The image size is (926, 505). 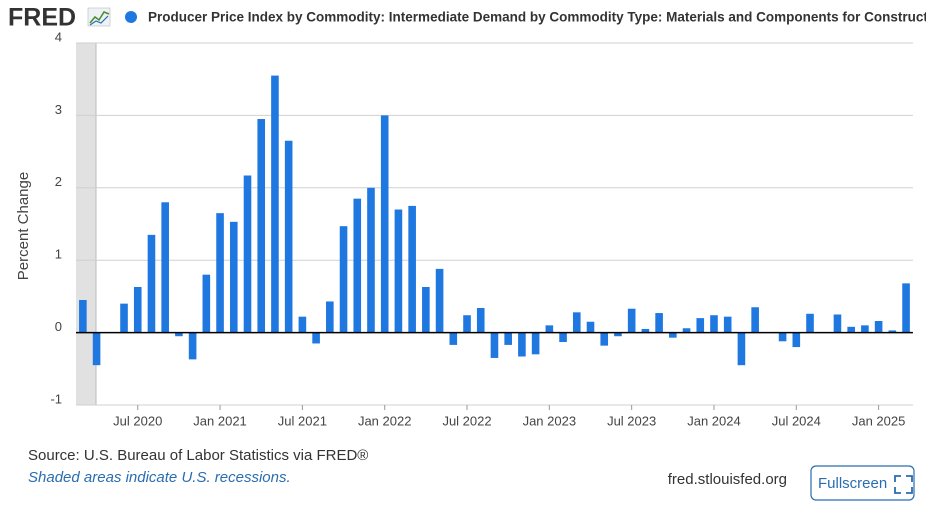 What do you see at coordinates (58, 181) in the screenshot?
I see `y-tick-label: 2` at bounding box center [58, 181].